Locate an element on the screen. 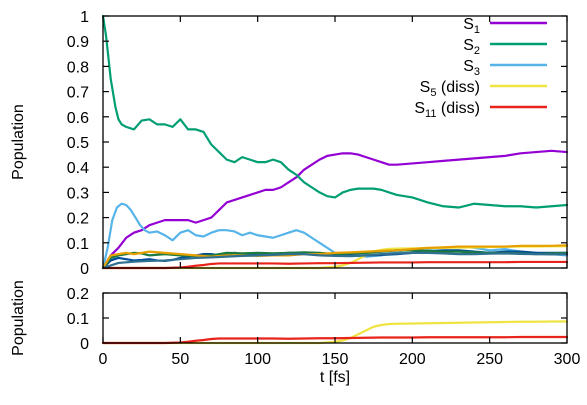  top-y-axis-label: Population is located at coordinates (18, 142).